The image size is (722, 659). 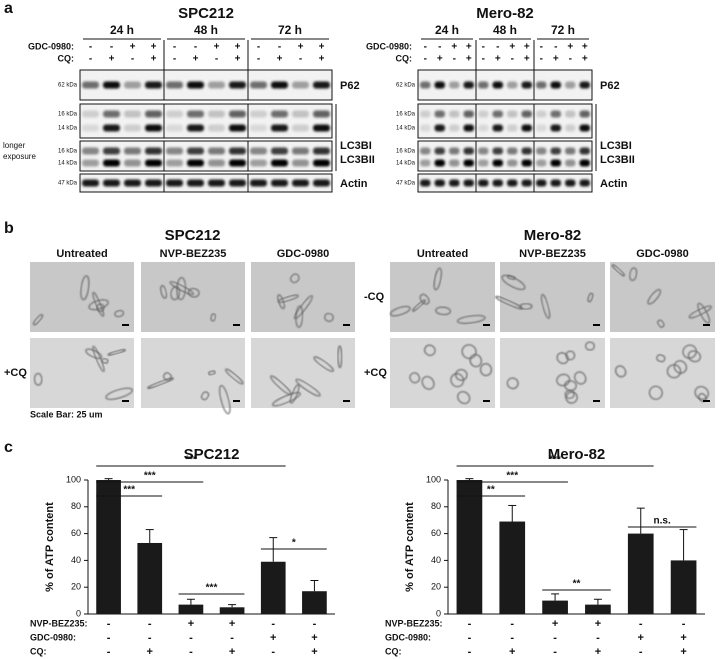 I want to click on column-label: Untreated, so click(x=442, y=254).